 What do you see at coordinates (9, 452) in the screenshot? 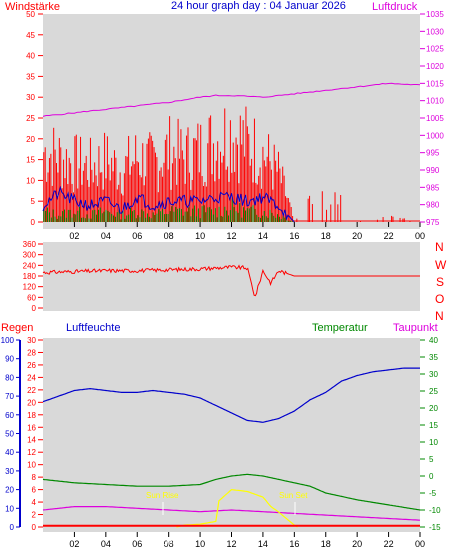
I see `blue-axis-tick-label: 40` at bounding box center [9, 452].